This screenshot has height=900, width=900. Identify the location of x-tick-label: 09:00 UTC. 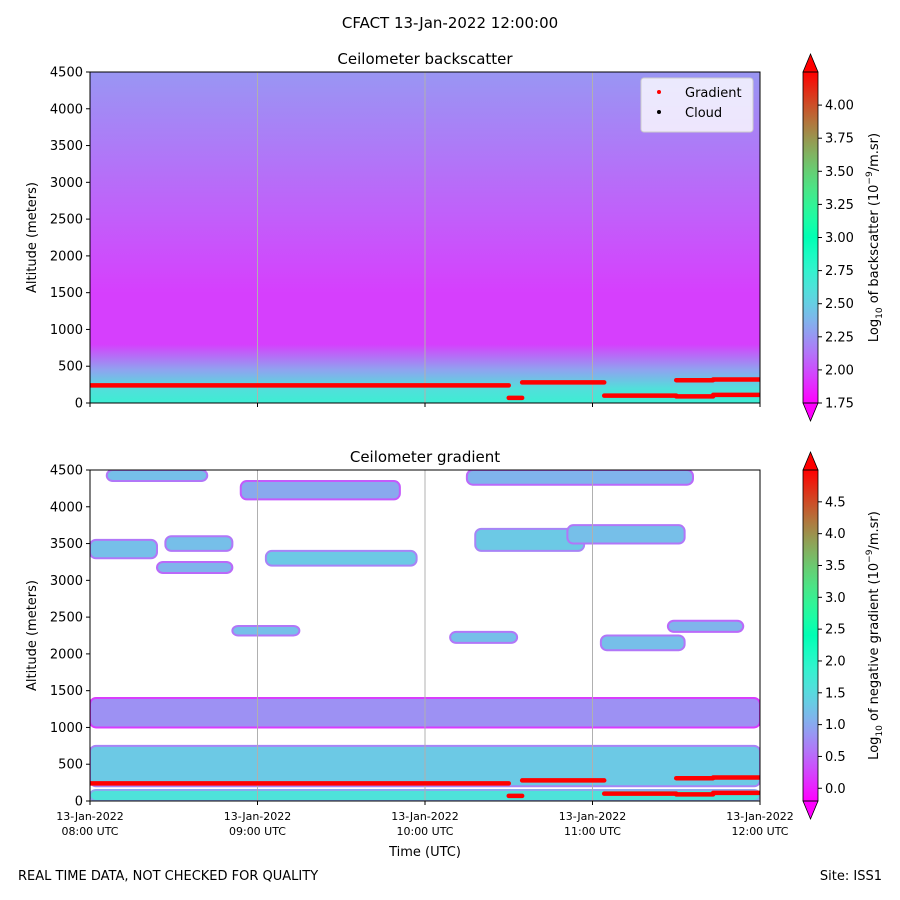
(257, 831).